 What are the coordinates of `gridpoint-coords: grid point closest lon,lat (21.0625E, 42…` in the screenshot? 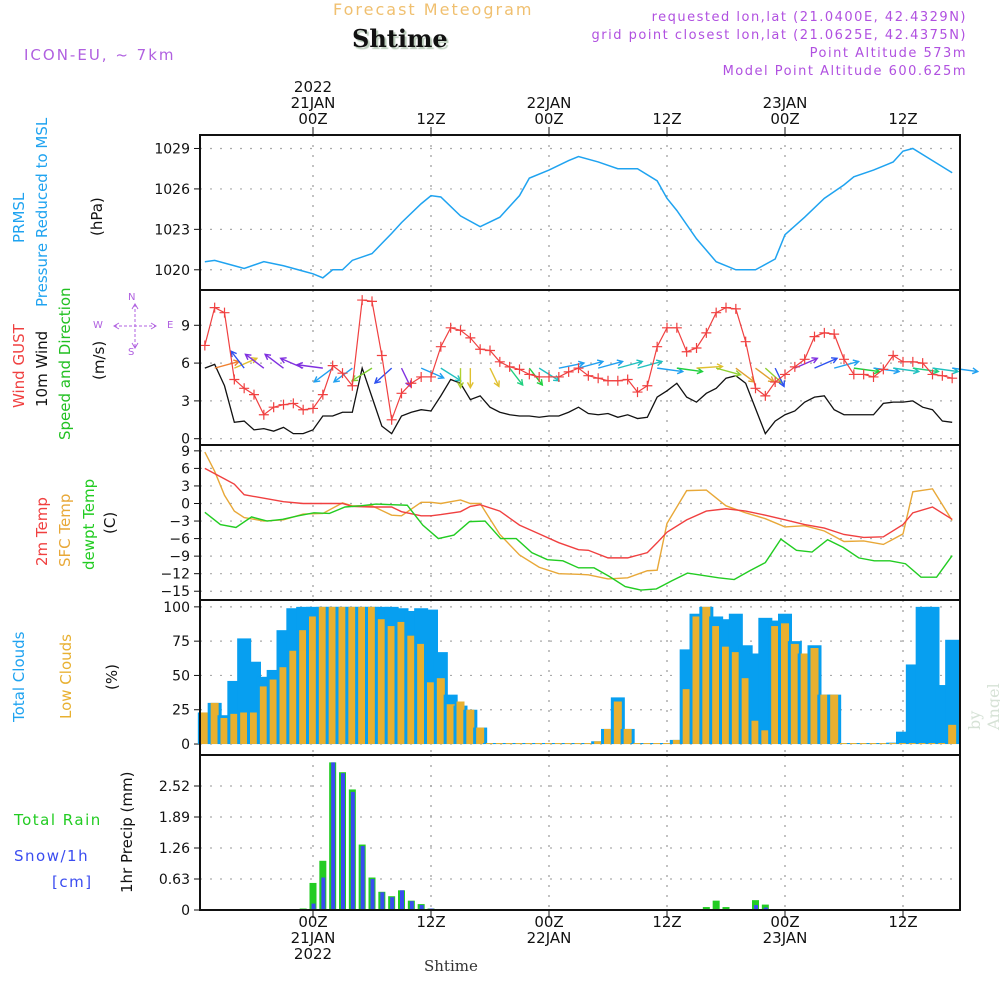 It's located at (779, 35).